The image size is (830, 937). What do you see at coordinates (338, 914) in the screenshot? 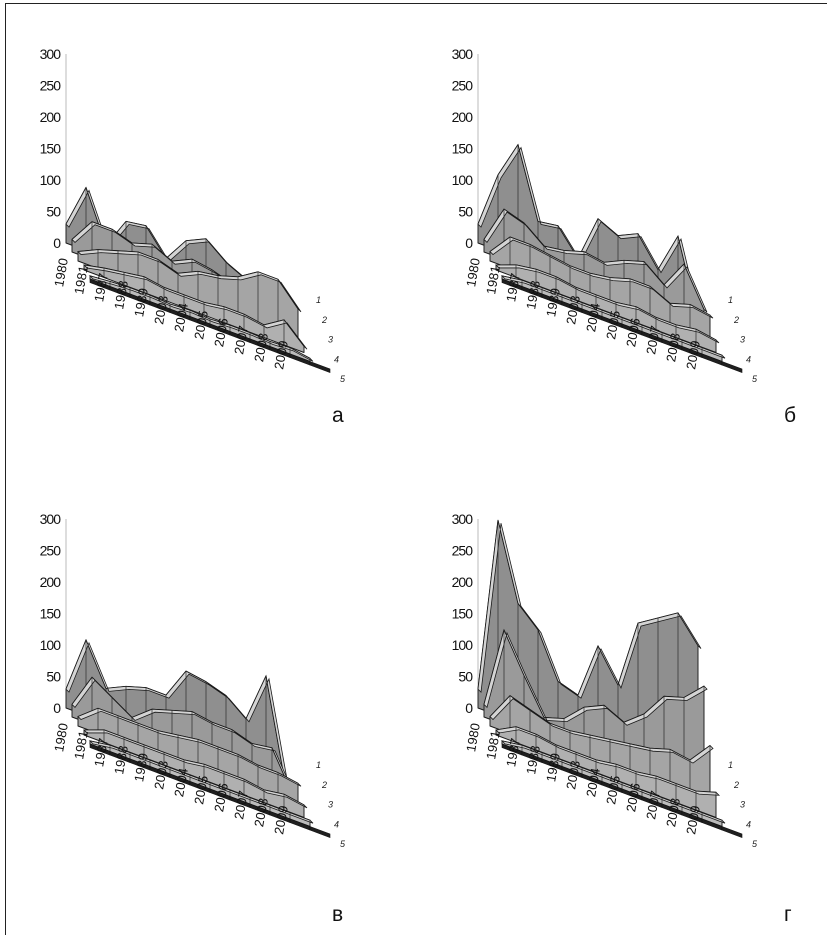
I see `panel-label-v: в` at bounding box center [338, 914].